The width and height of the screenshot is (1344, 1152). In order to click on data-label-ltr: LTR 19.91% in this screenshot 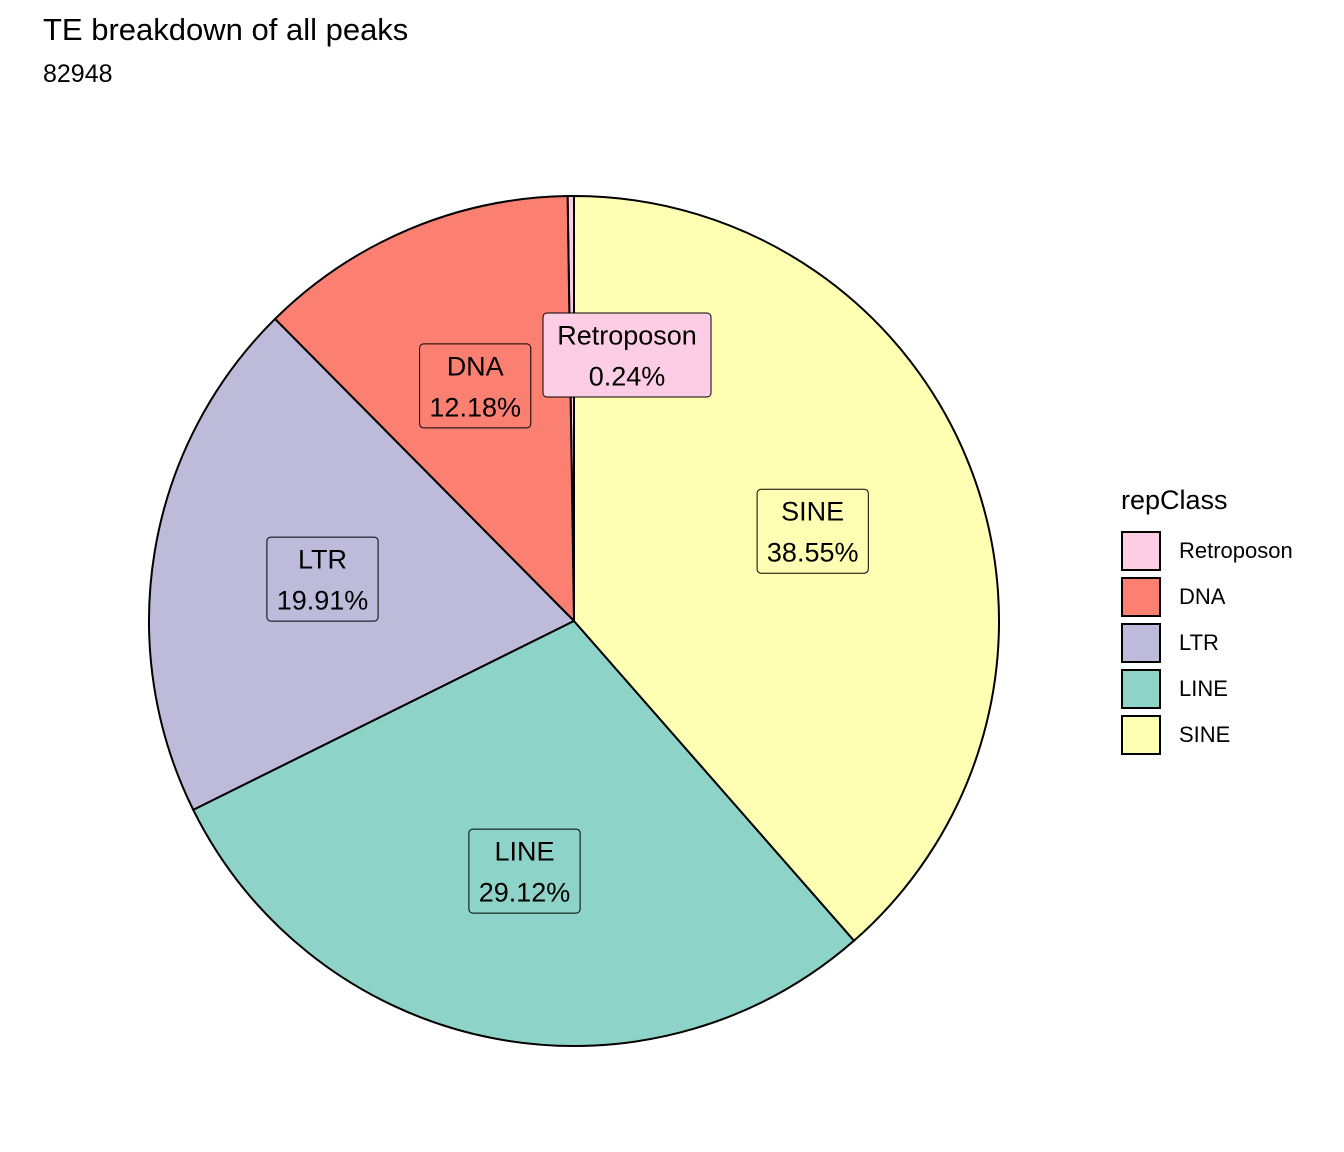, I will do `click(322, 579)`.